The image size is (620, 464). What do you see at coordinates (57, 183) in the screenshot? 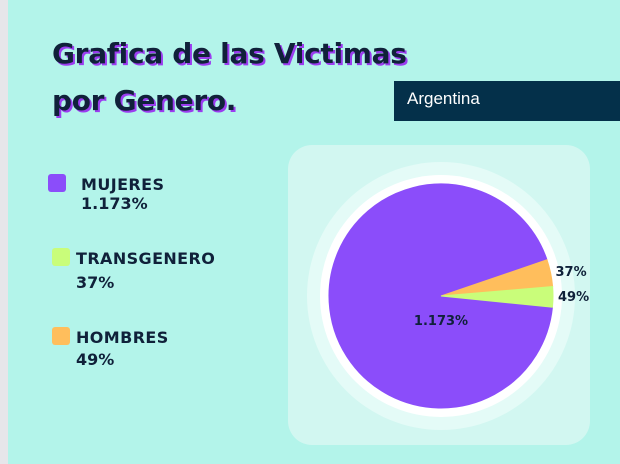
I see `legend-swatch-mujeres` at bounding box center [57, 183].